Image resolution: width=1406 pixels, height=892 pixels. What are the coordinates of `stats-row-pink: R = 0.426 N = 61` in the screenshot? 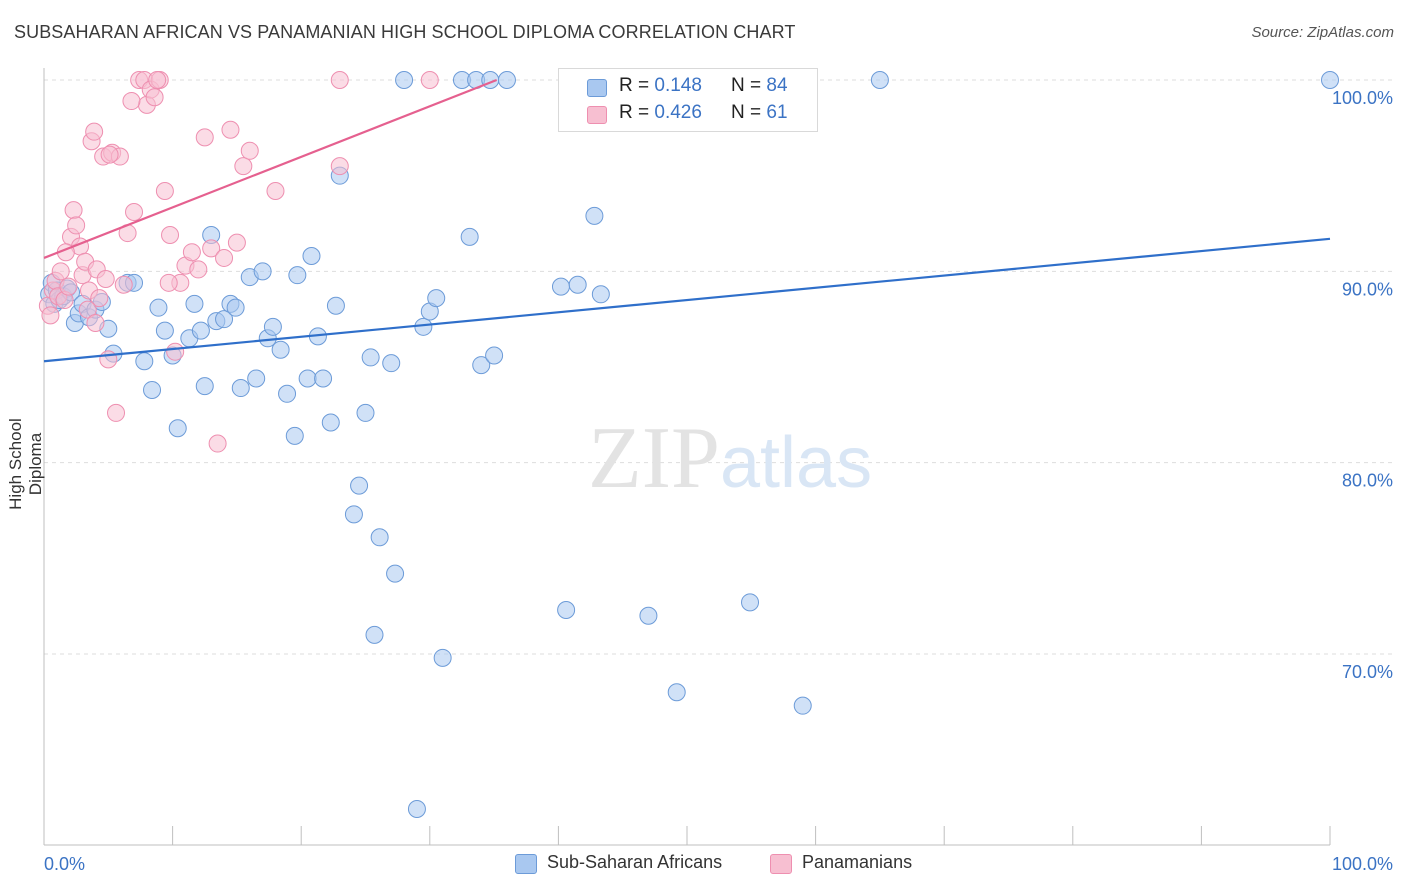 It's located at (688, 115).